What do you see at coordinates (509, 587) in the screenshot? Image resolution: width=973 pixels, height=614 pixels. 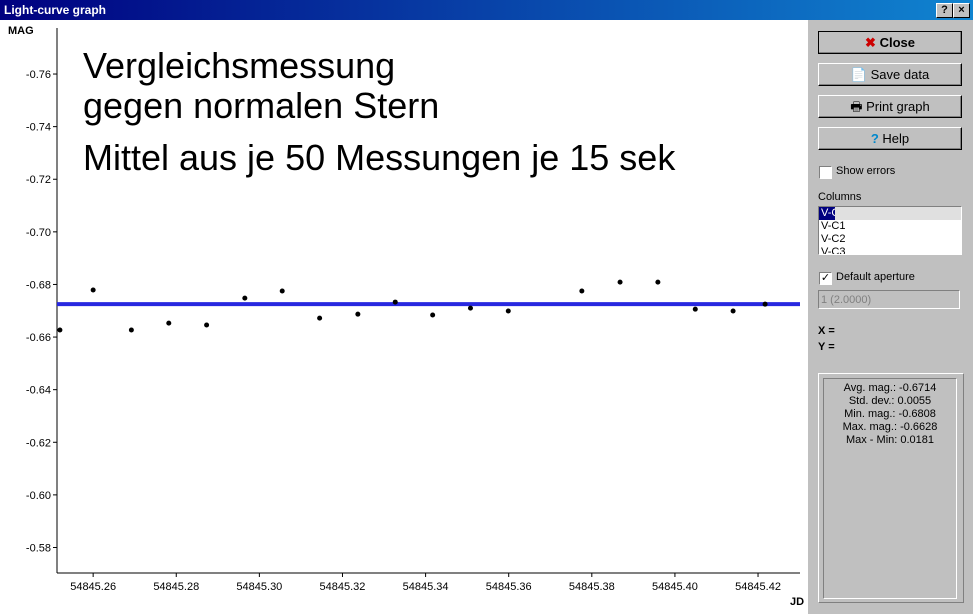 I see `x-tick-label: 54845.36` at bounding box center [509, 587].